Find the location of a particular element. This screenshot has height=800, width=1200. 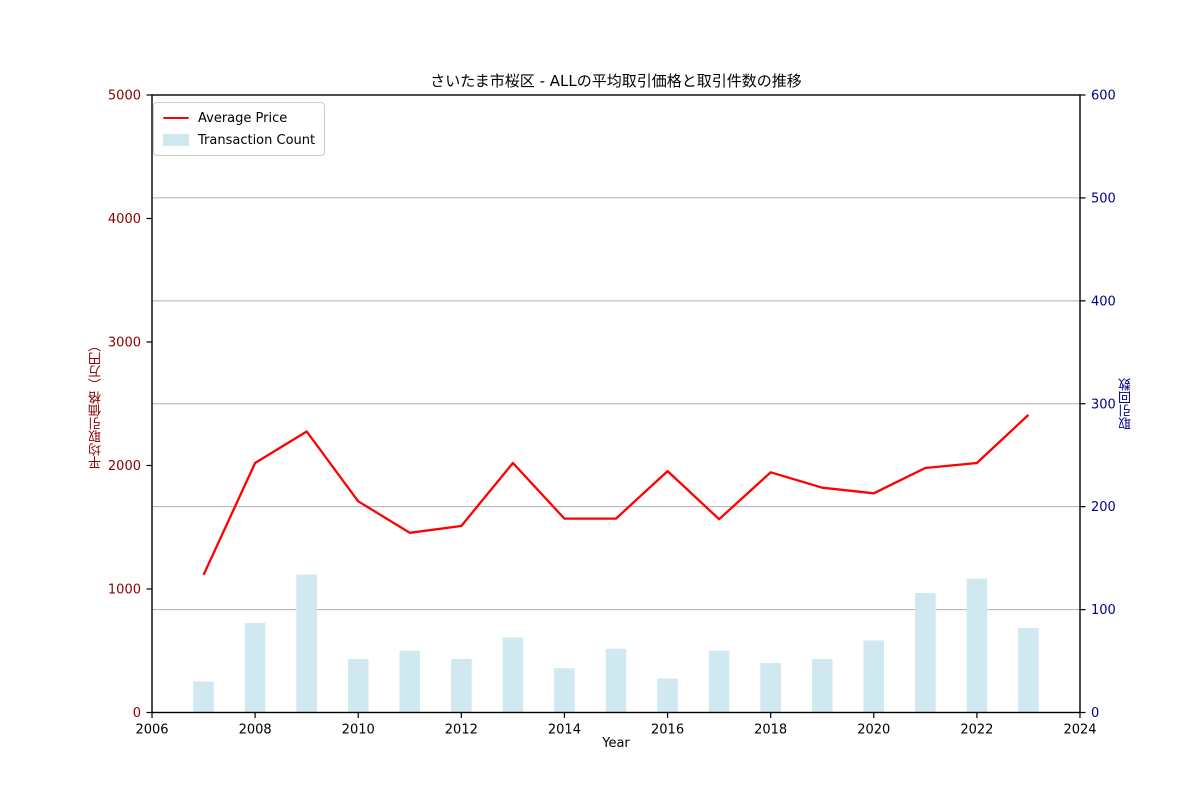

svg-text: 500 is located at coordinates (1103, 198).